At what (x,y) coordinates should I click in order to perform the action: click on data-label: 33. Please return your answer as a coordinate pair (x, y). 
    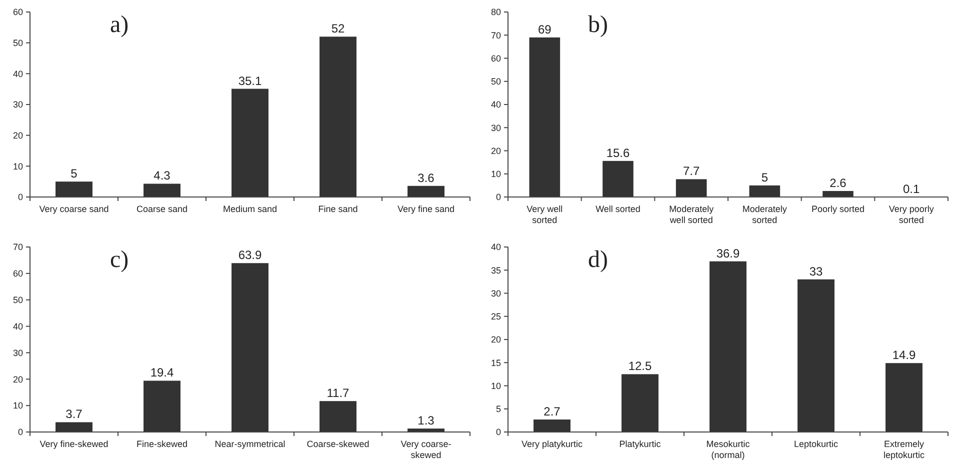
    Looking at the image, I should click on (816, 271).